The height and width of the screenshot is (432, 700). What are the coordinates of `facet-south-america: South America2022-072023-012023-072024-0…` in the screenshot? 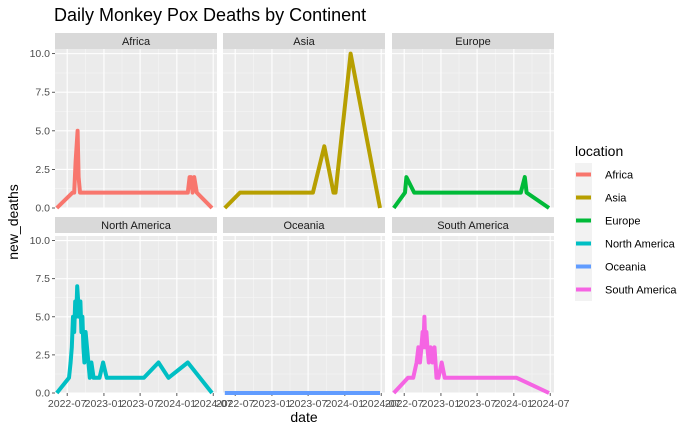 It's located at (477, 313).